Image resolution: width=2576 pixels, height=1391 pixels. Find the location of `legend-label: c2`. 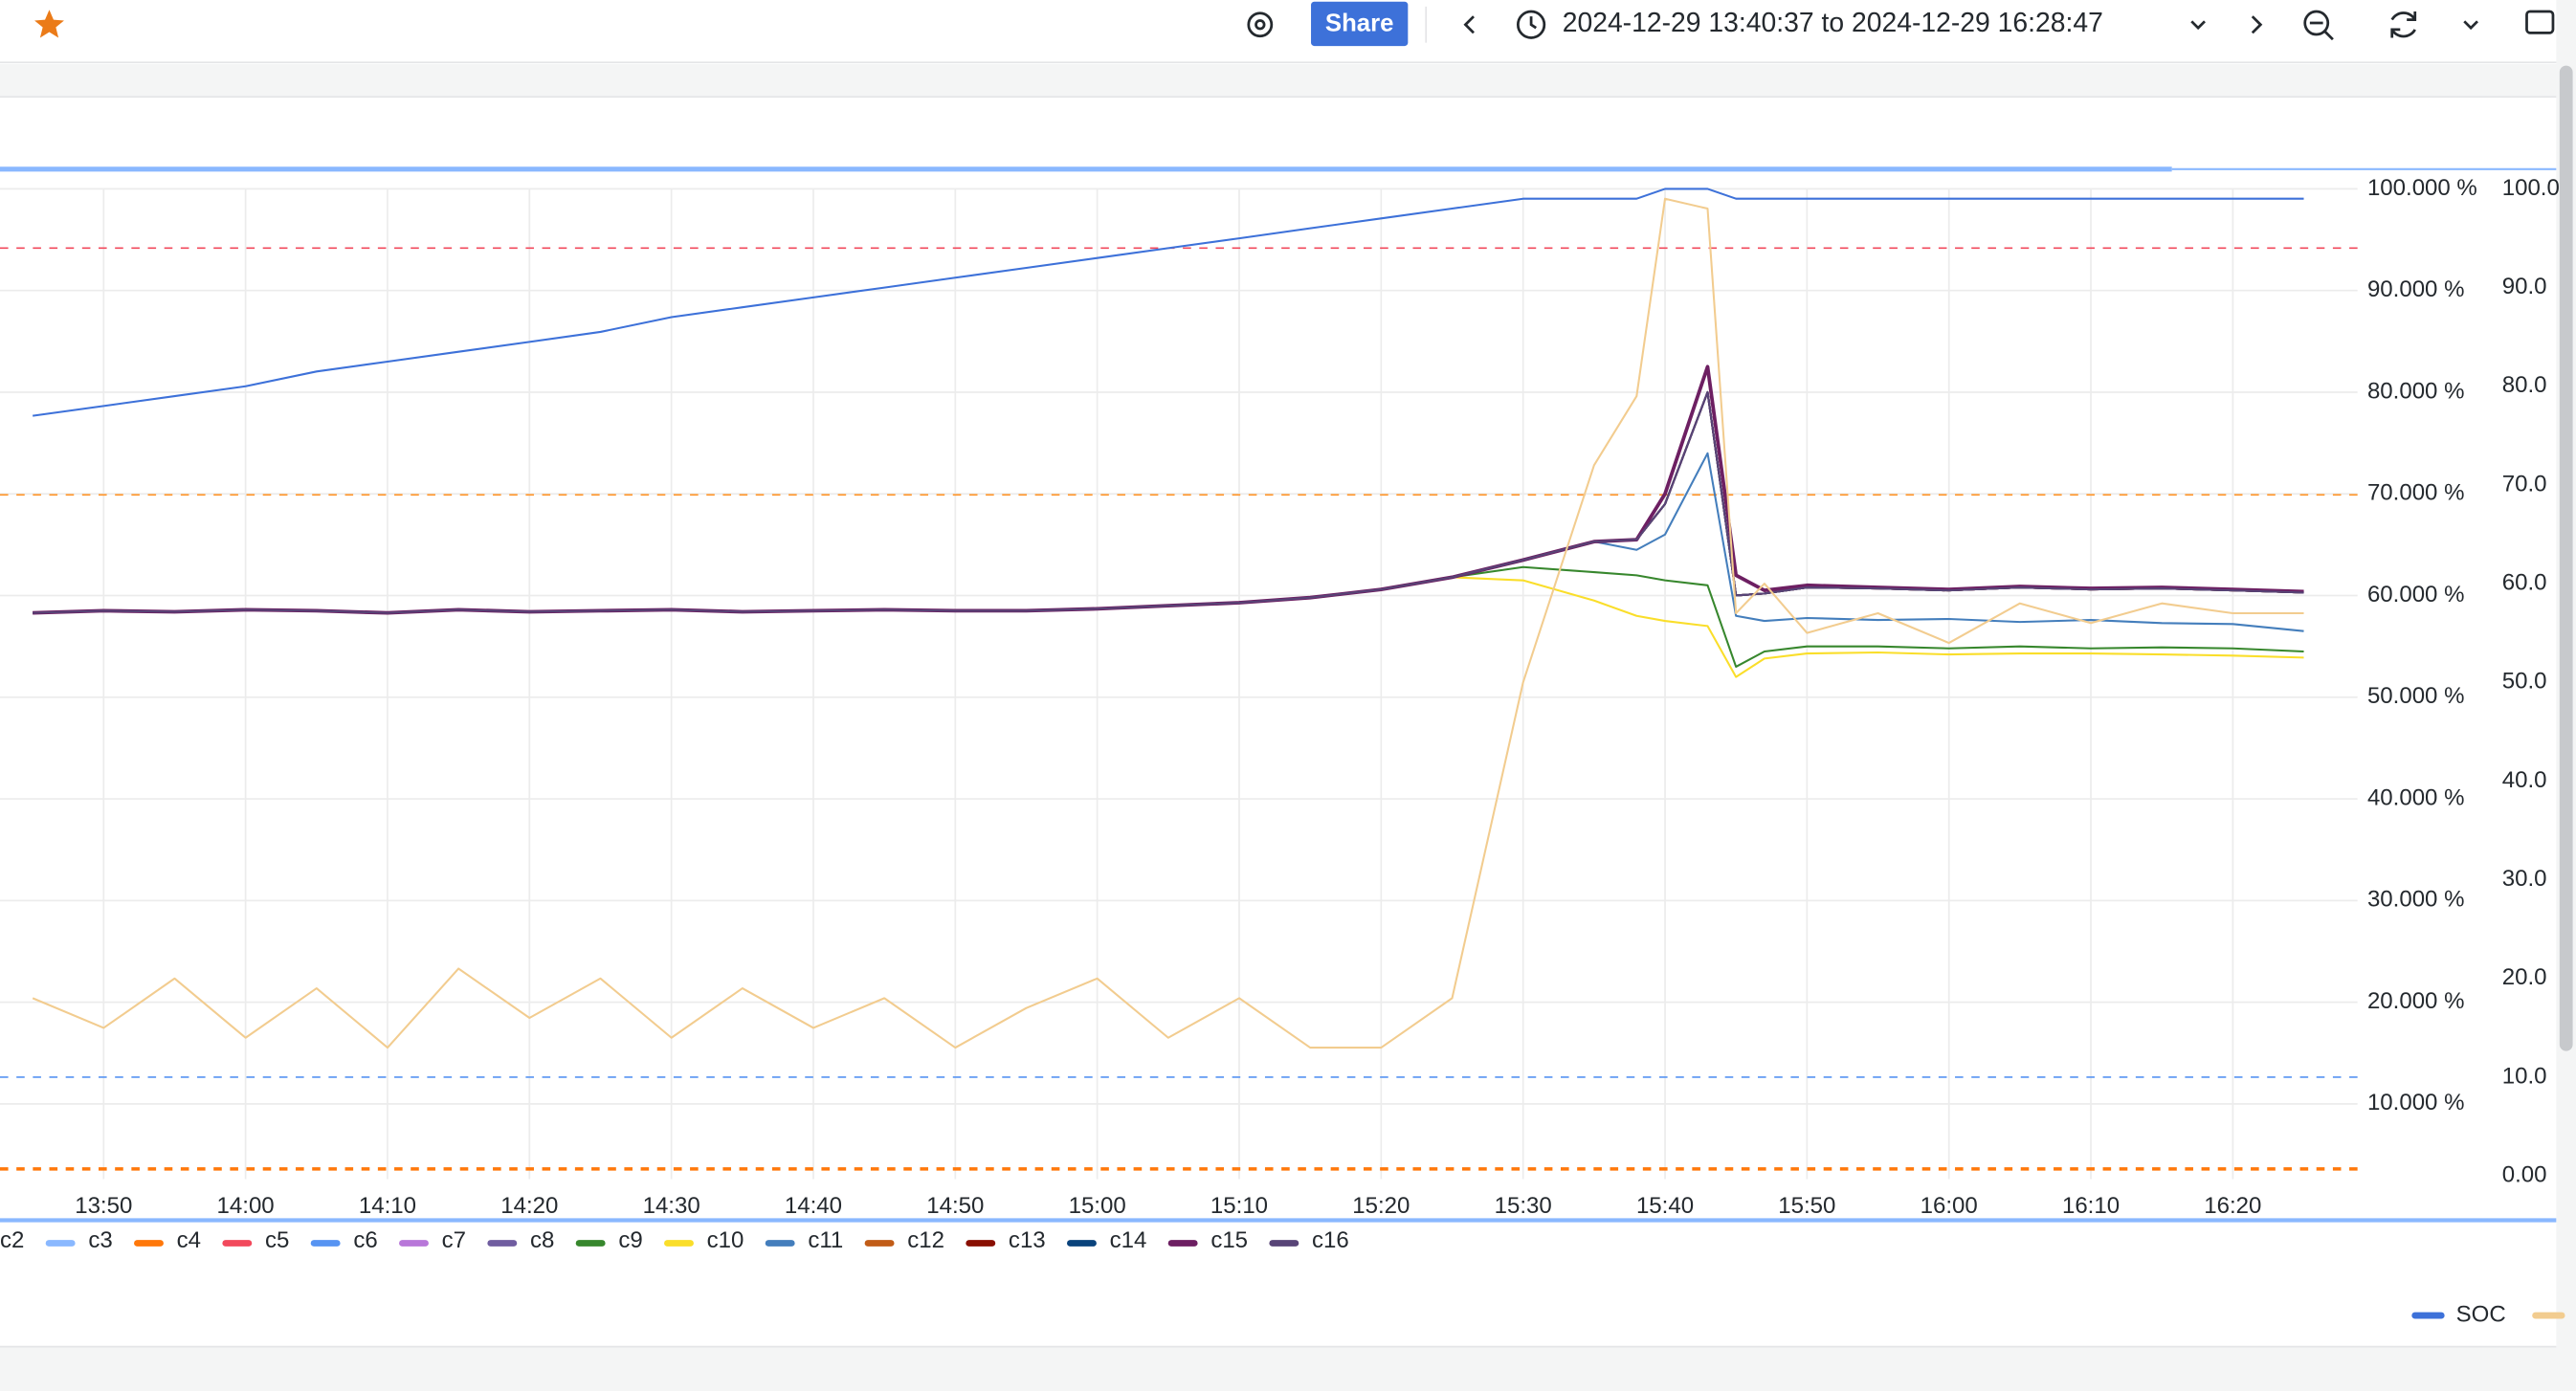

legend-label: c2 is located at coordinates (12, 1240).